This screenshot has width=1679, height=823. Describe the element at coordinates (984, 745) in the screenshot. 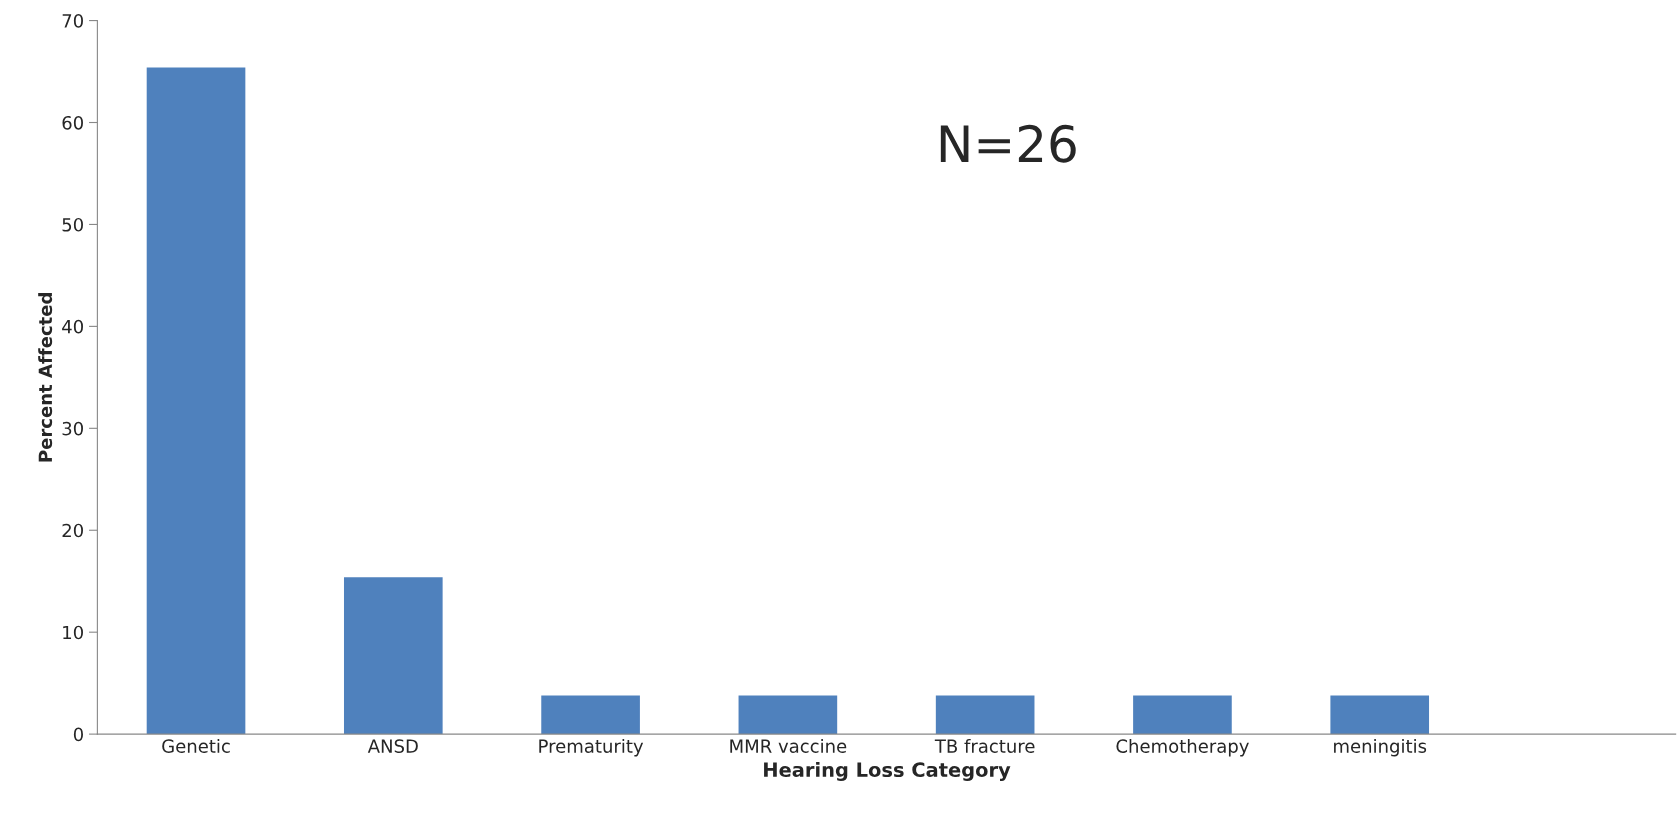

I see `x-tick-label: TB fracture` at that location.